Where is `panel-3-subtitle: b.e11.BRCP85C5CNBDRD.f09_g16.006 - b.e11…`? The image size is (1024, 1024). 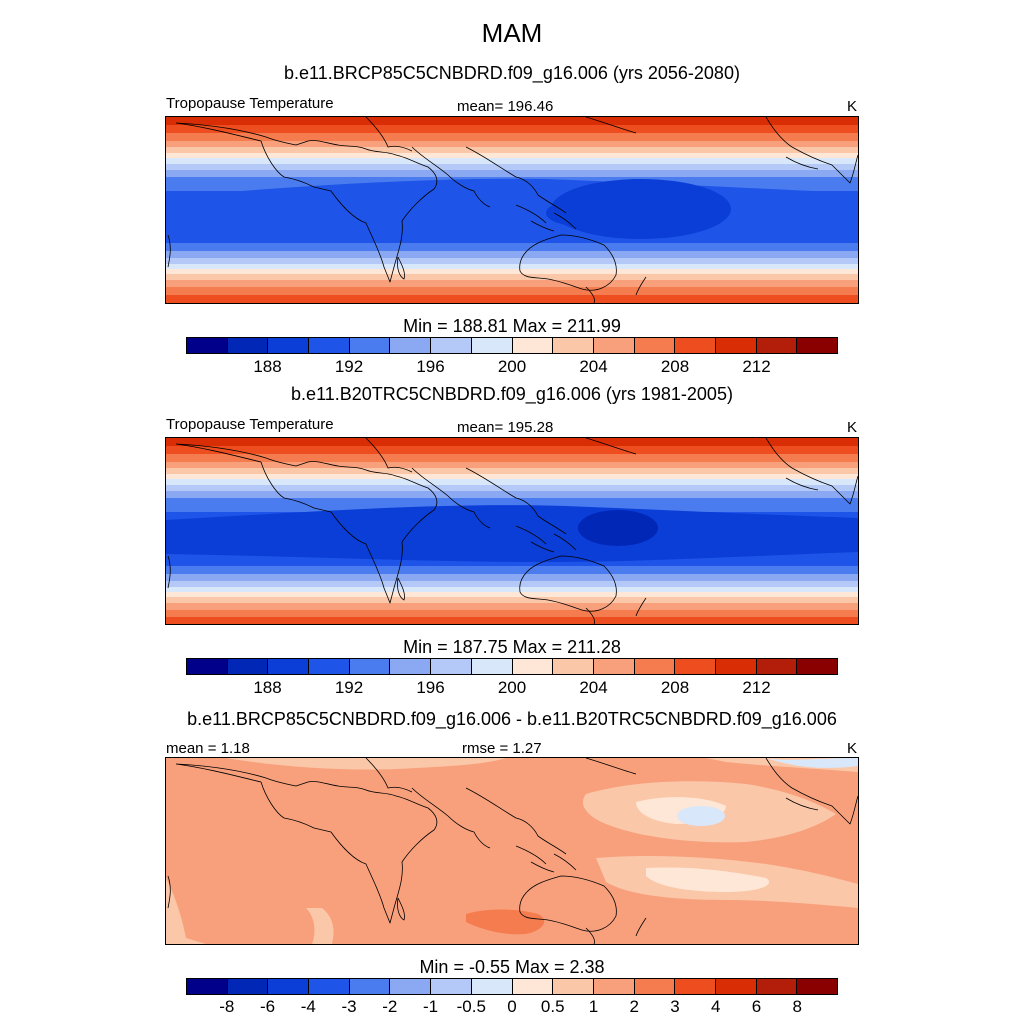
panel-3-subtitle: b.e11.BRCP85C5CNBDRD.f09_g16.006 - b.e11… is located at coordinates (512, 719).